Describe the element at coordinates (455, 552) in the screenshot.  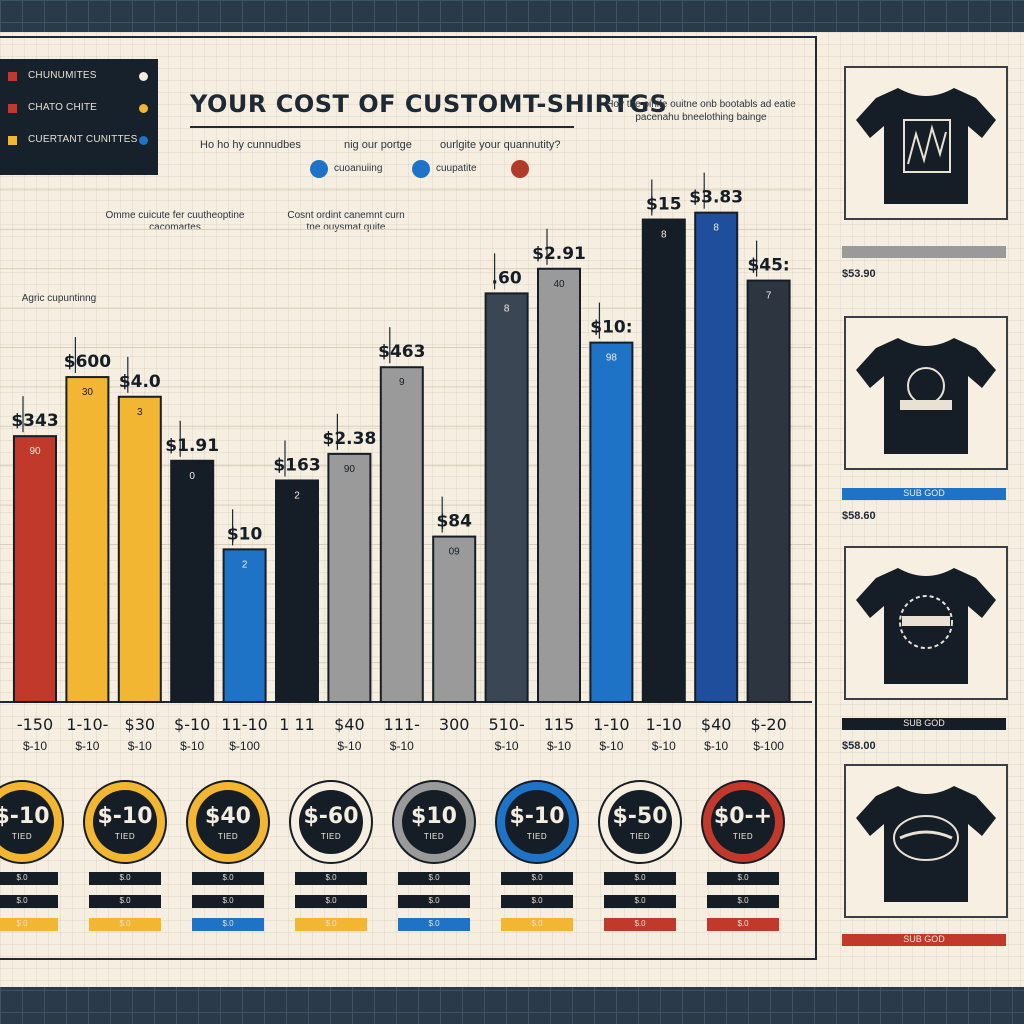
I see `bar-index-label: 09` at that location.